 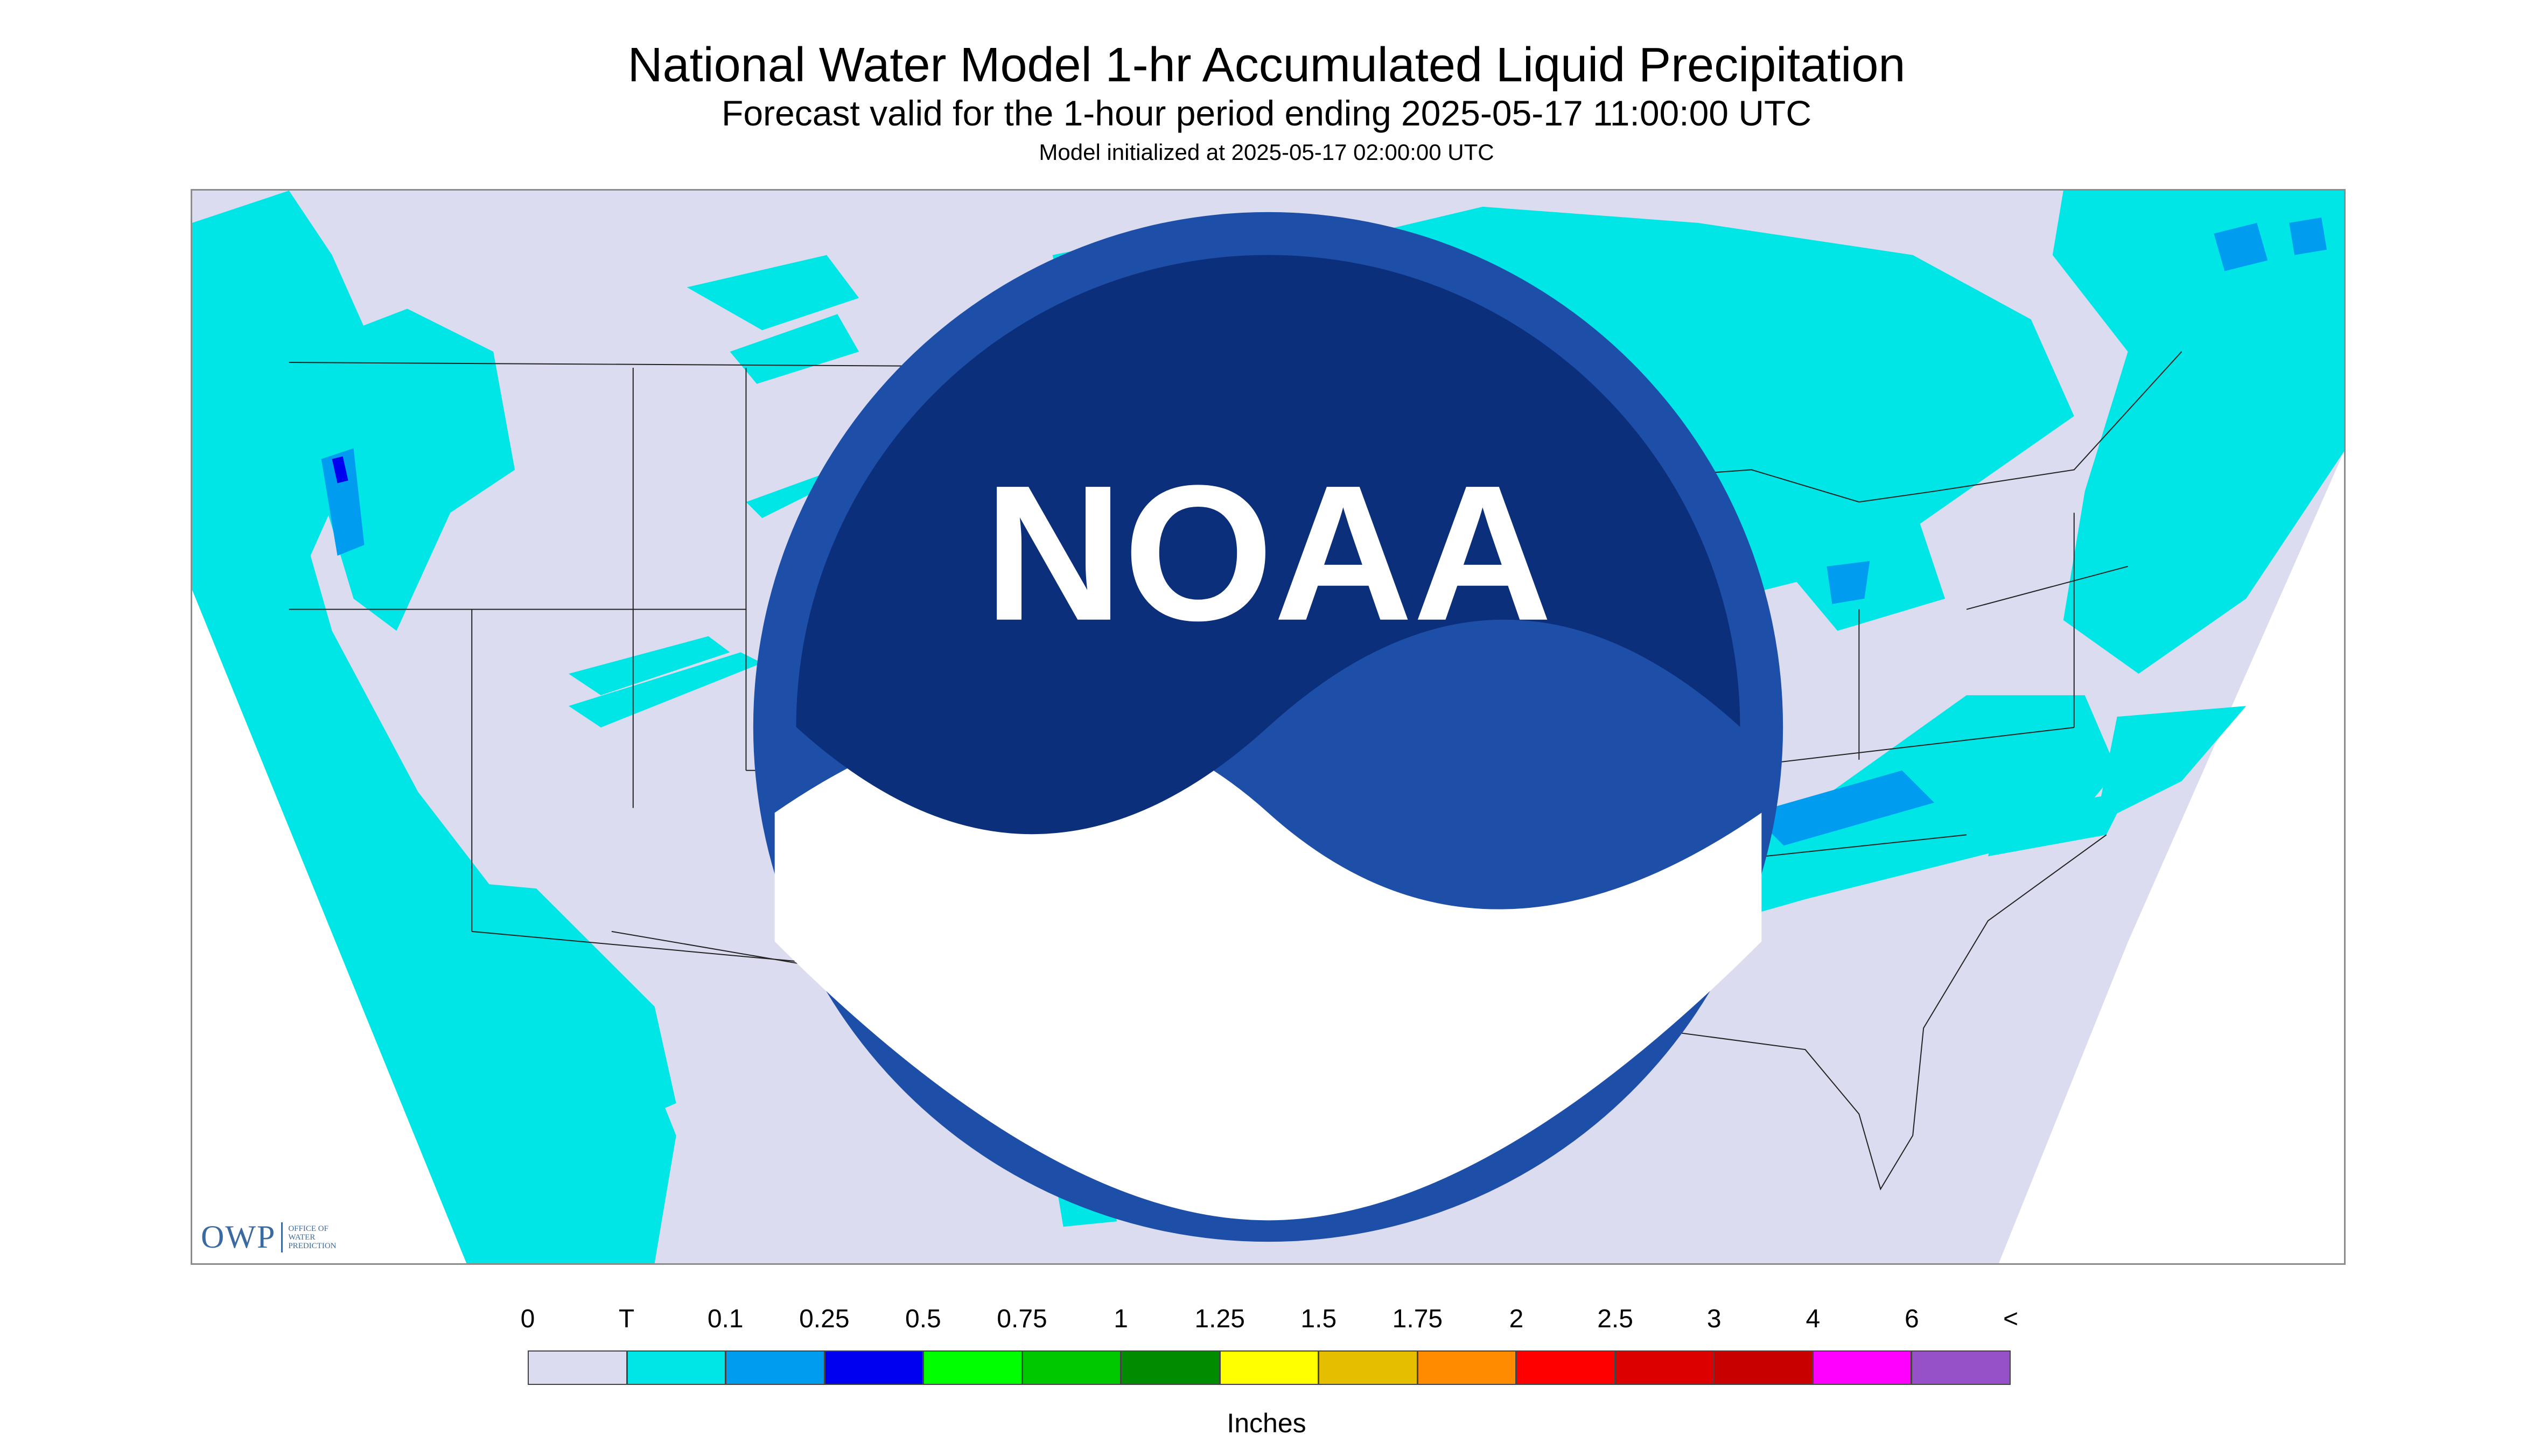 What do you see at coordinates (2171, 765) in the screenshot?
I see `precip-atlantic-offshore` at bounding box center [2171, 765].